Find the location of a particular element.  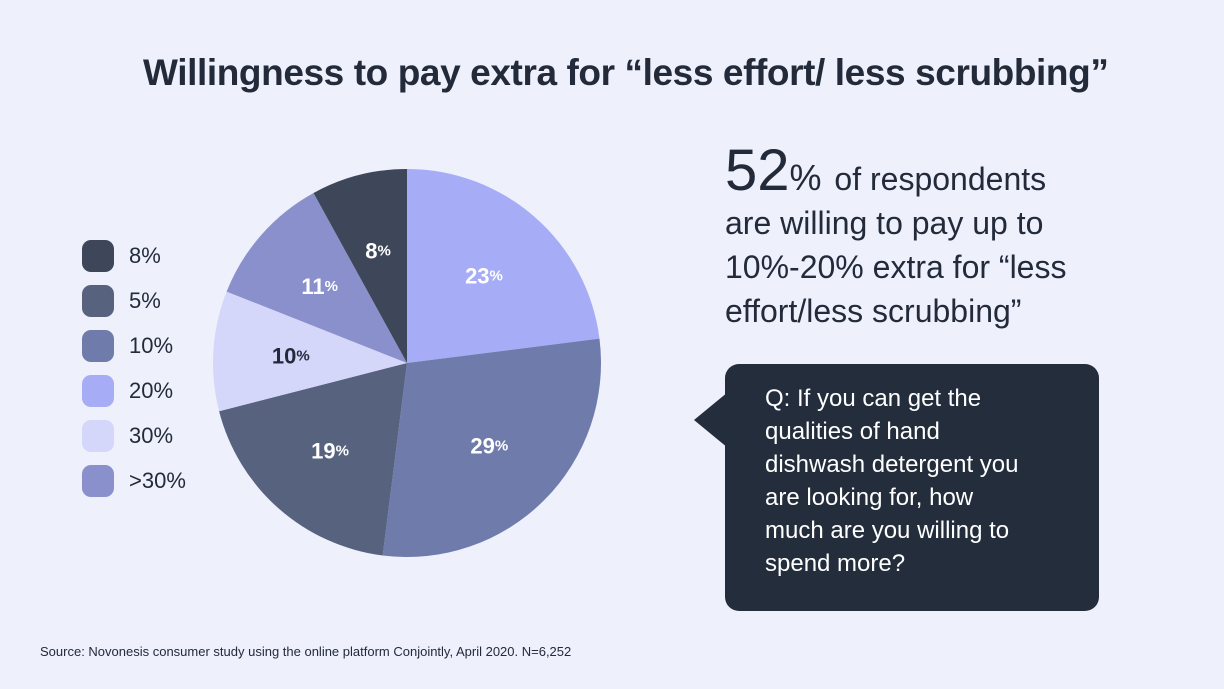

legend-label: >30% is located at coordinates (157, 480).